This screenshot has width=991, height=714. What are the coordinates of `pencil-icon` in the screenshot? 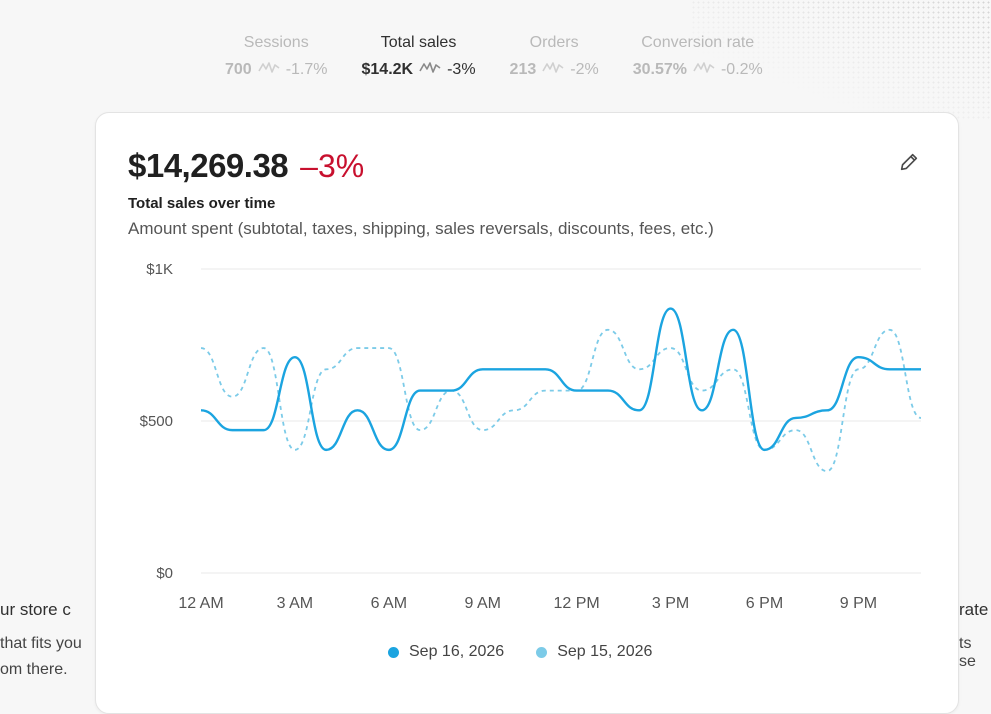 It's located at (909, 162).